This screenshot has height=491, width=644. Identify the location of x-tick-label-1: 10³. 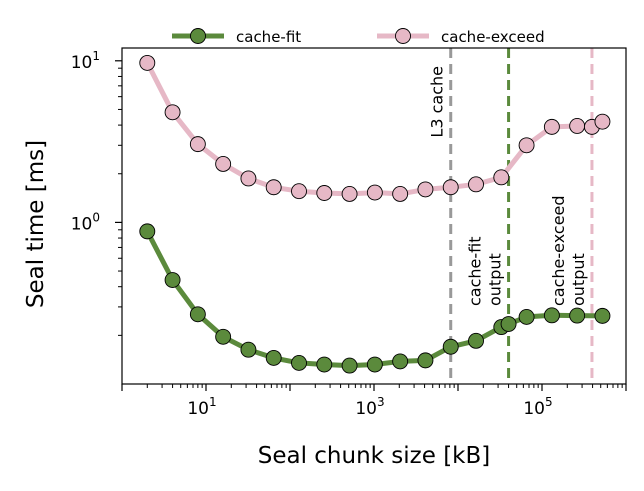
(369, 407).